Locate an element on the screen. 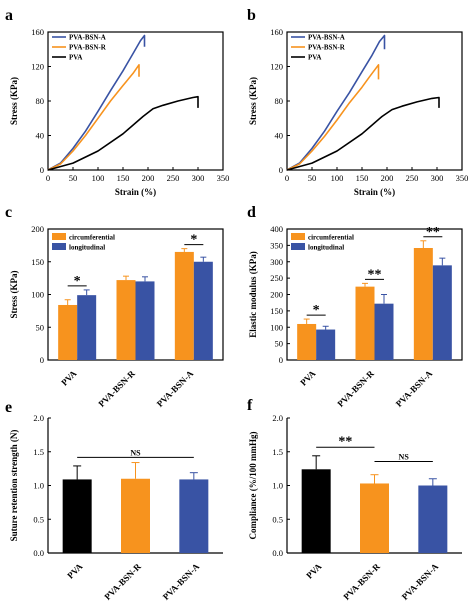 The image size is (474, 605). y-tick-label: 200 is located at coordinates (37, 229).